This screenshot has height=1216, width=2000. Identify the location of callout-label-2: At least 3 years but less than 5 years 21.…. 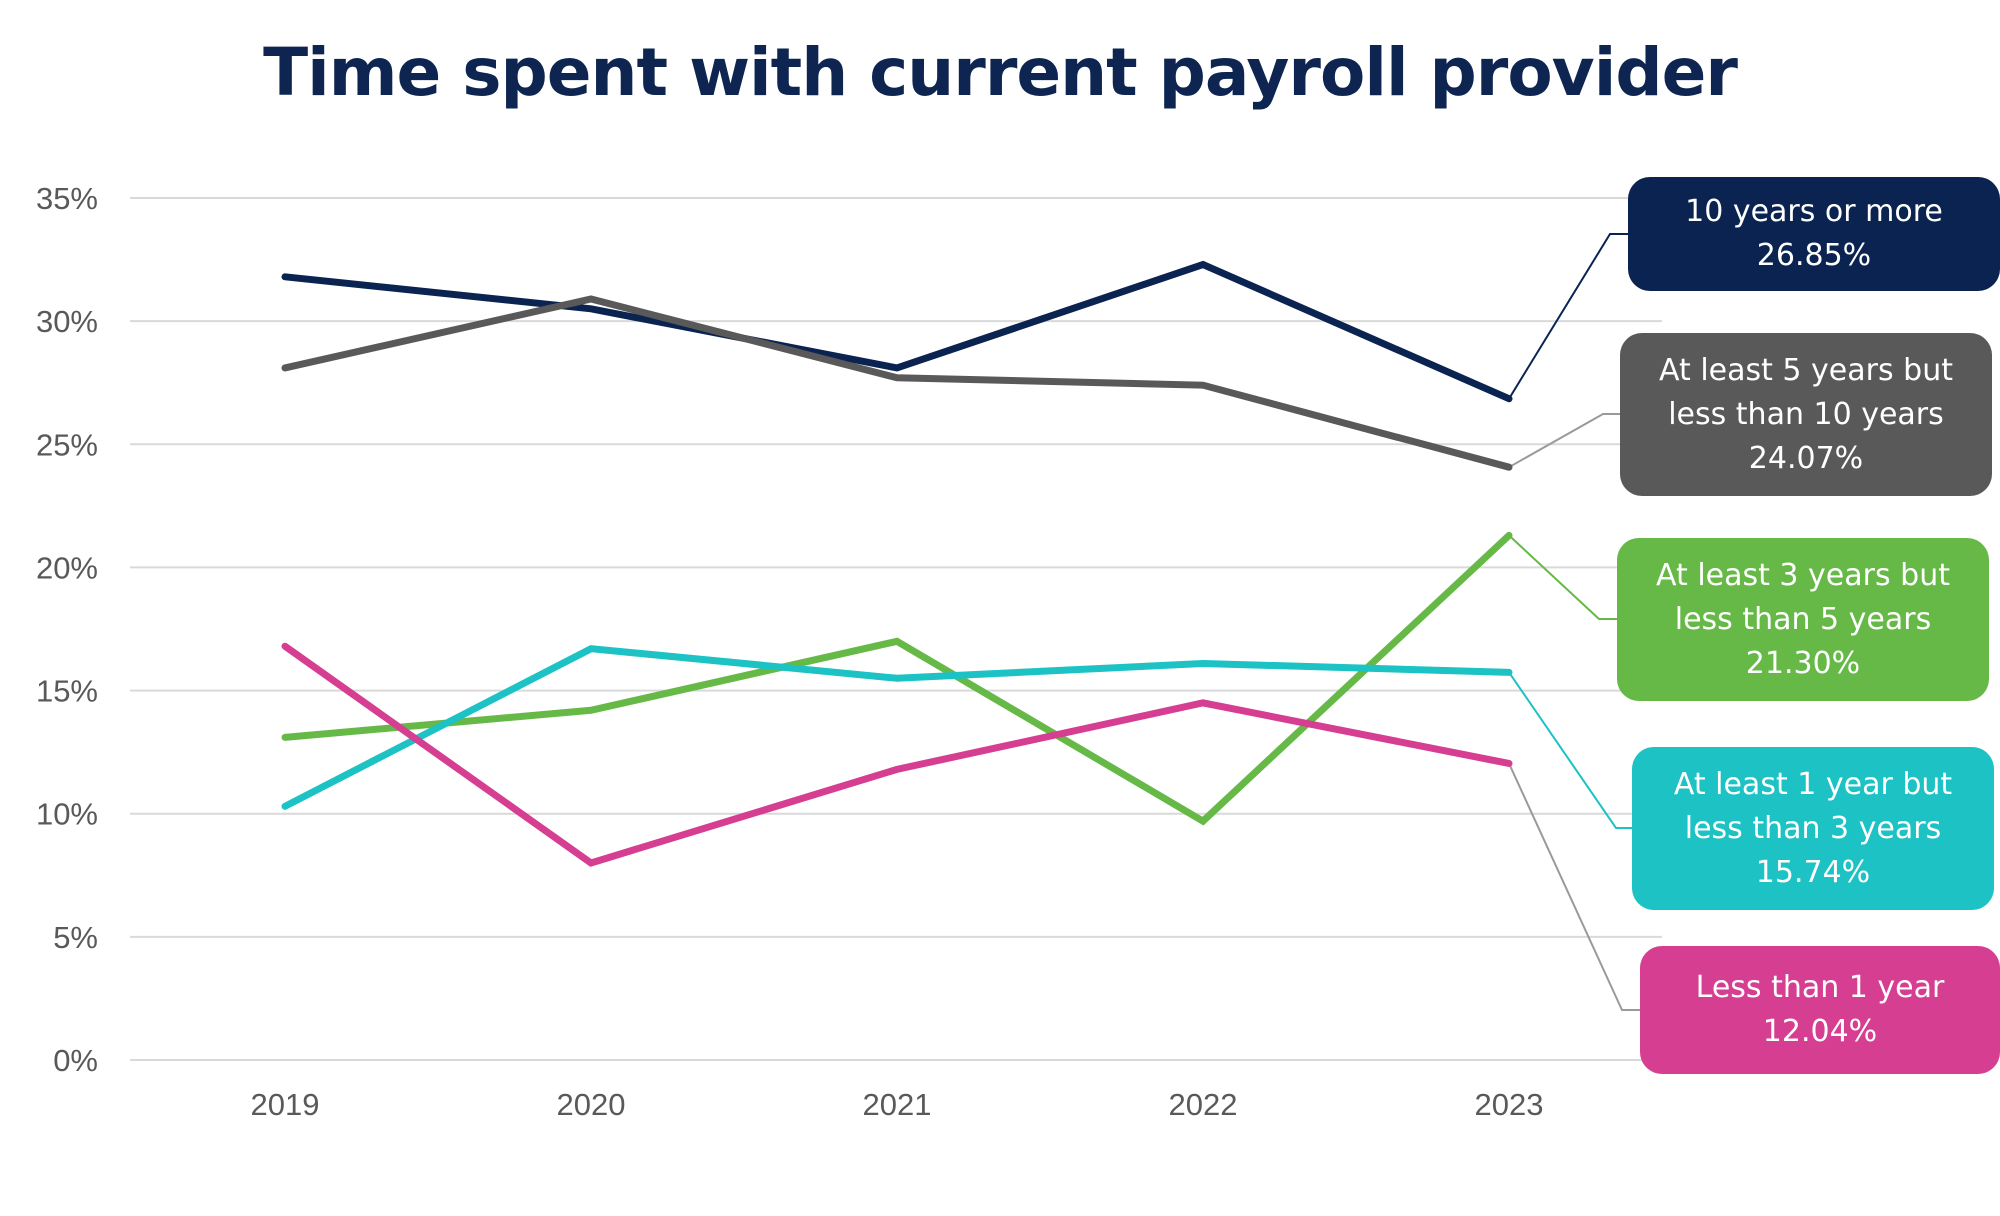
(1803, 619).